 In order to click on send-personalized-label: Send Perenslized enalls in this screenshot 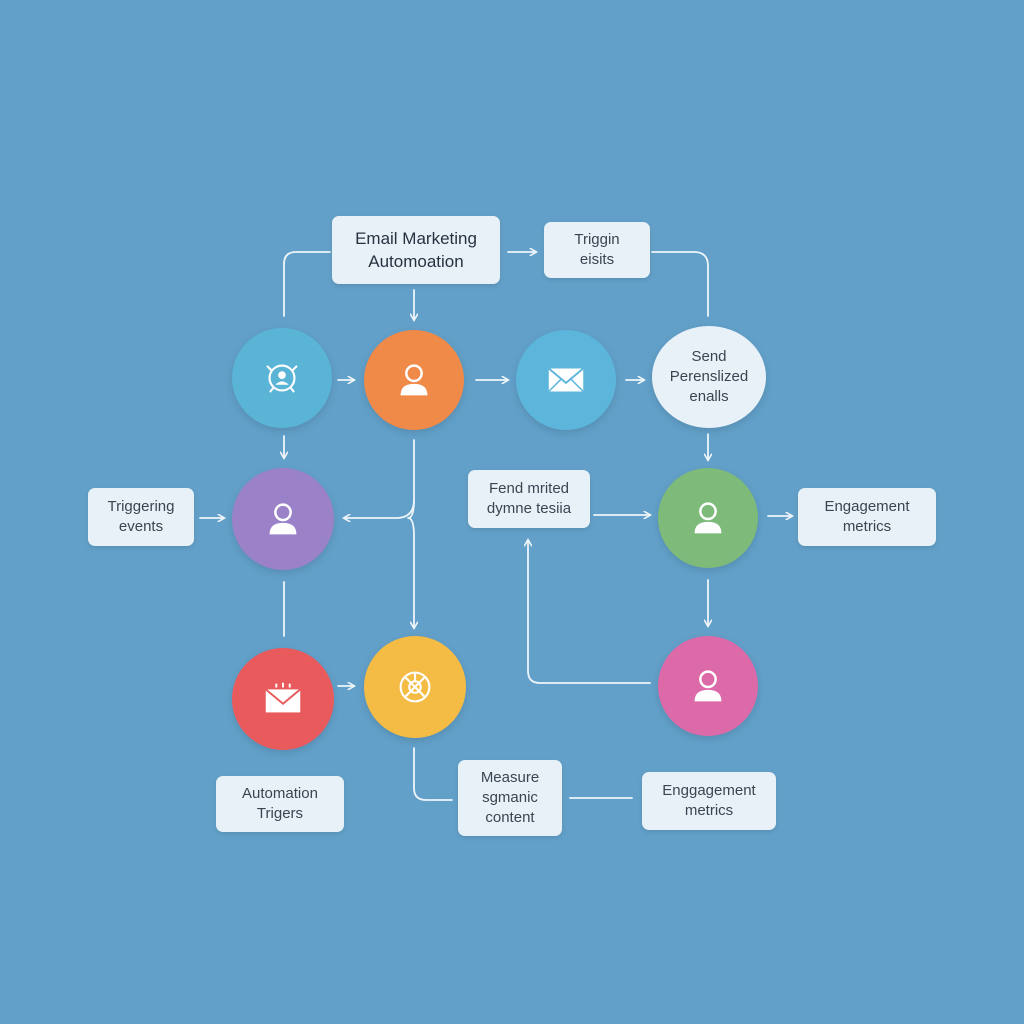, I will do `click(709, 376)`.